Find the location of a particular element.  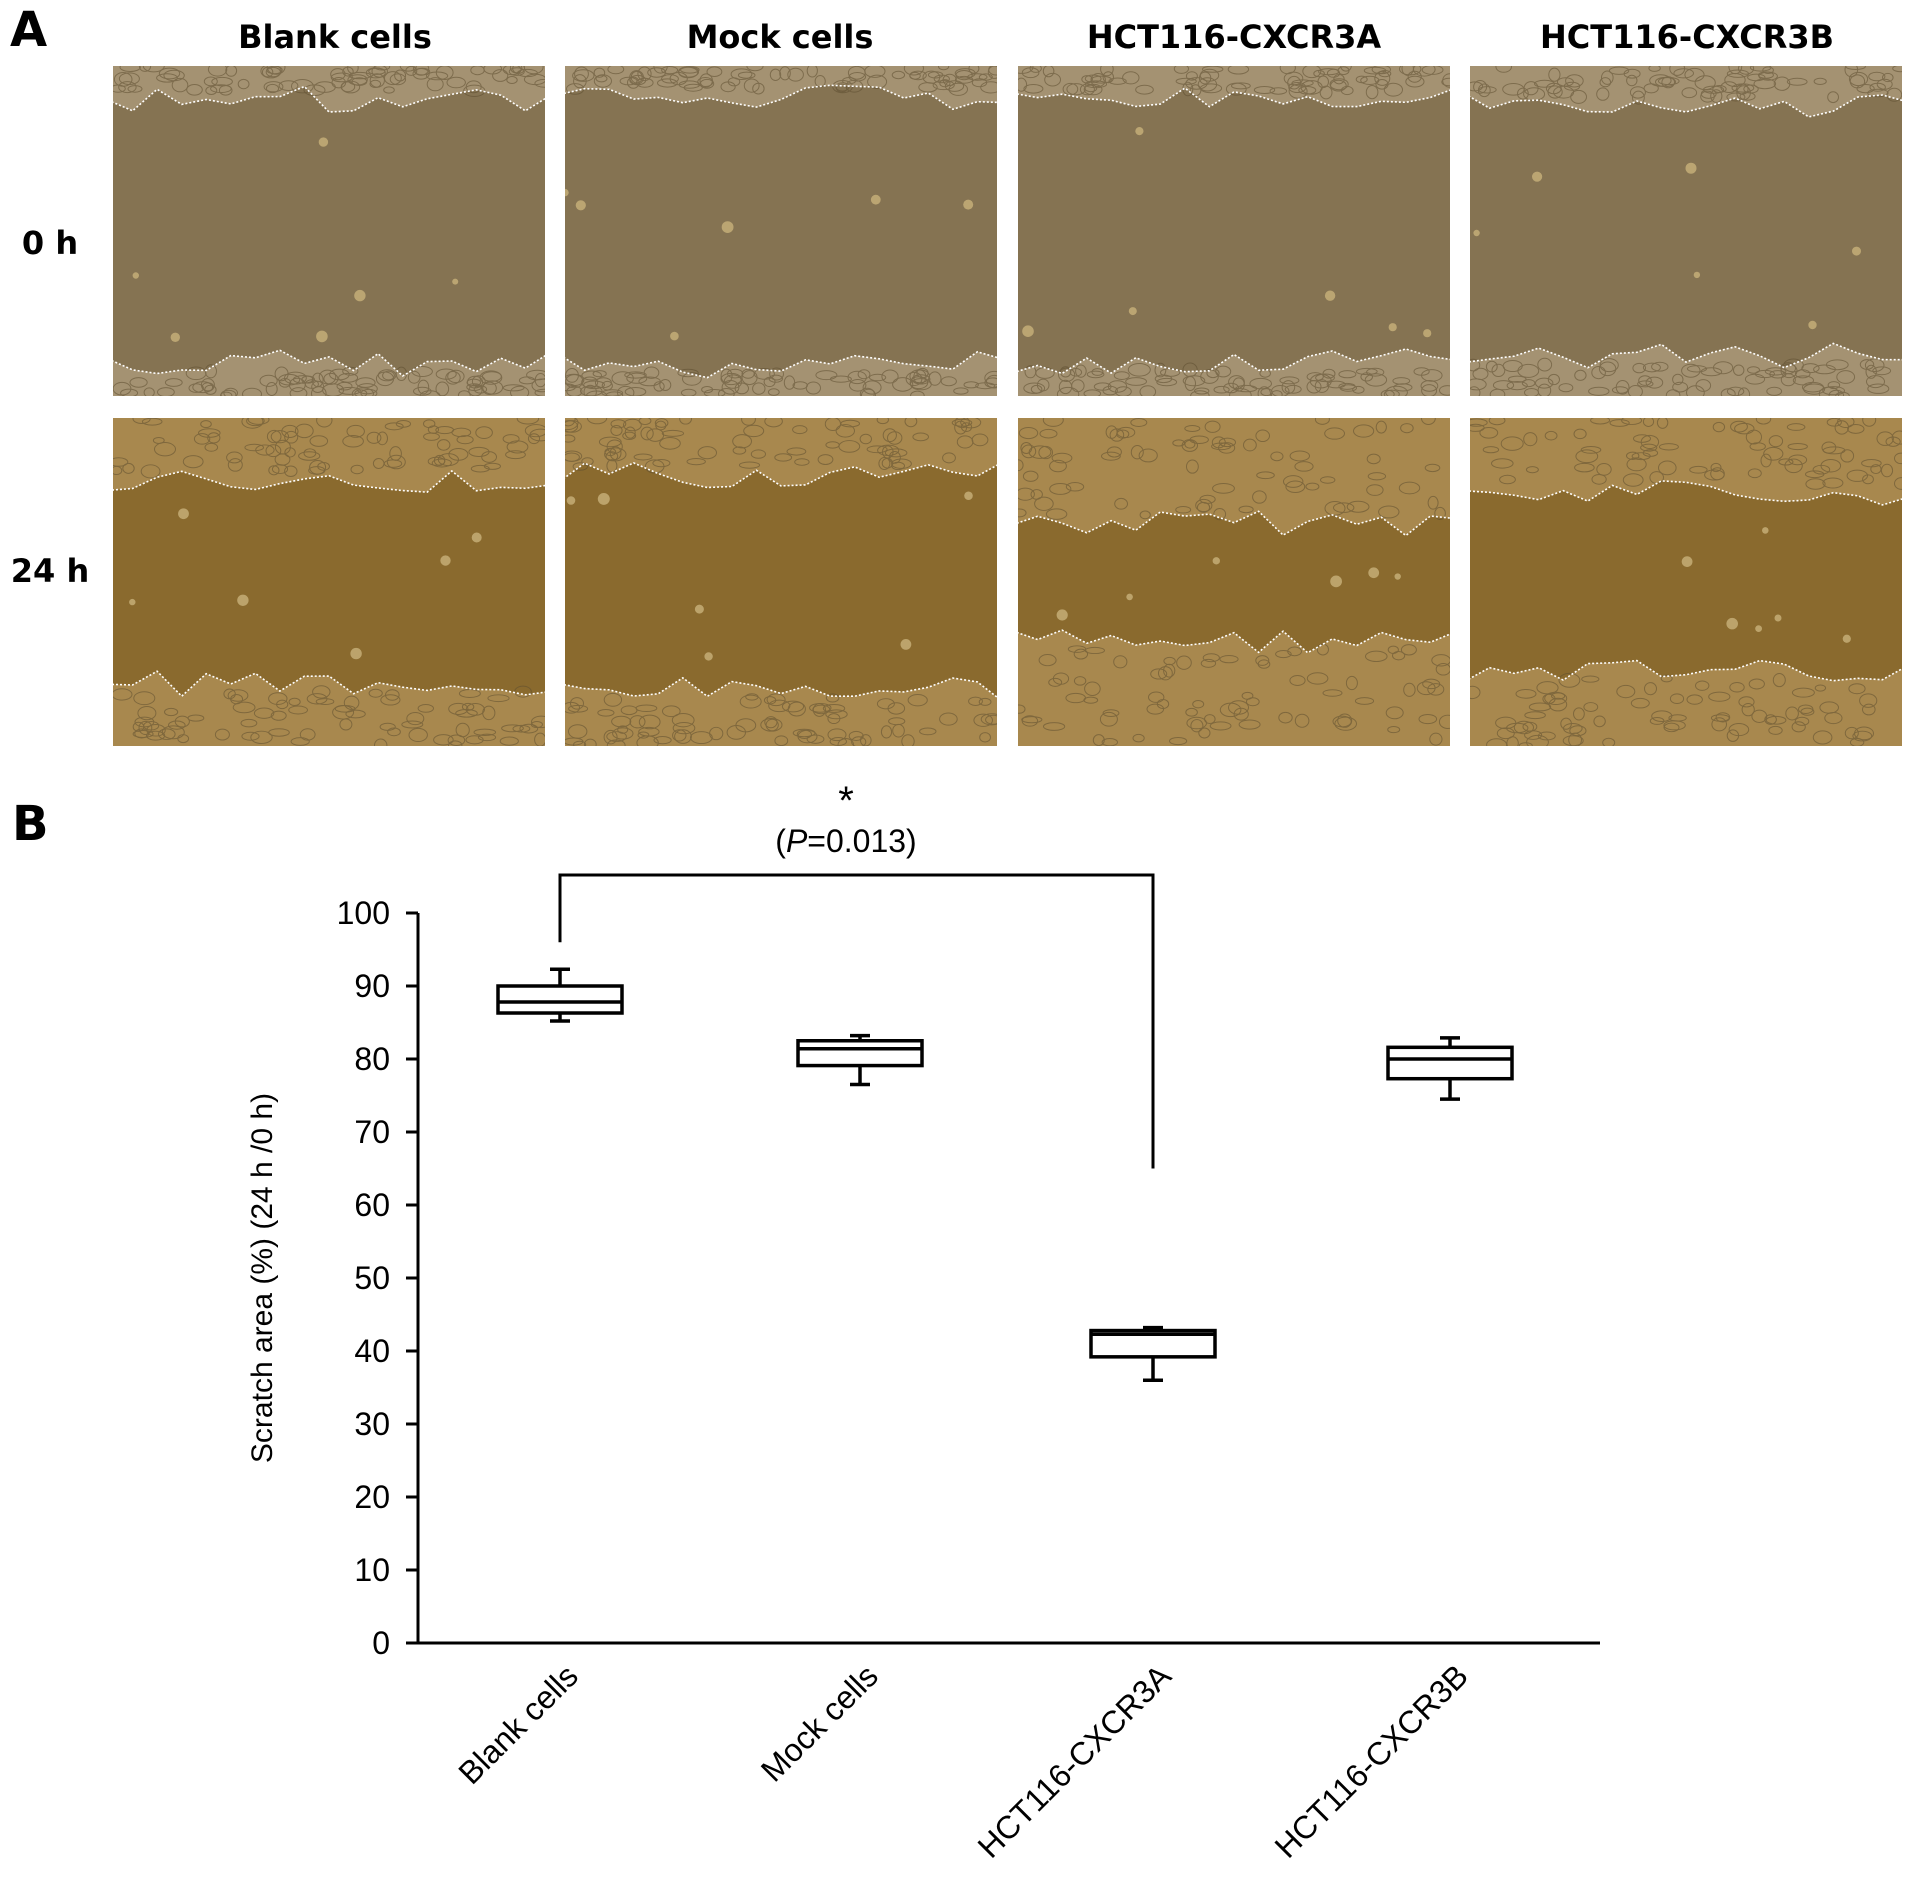

micrograph-blank-24h is located at coordinates (329, 582).